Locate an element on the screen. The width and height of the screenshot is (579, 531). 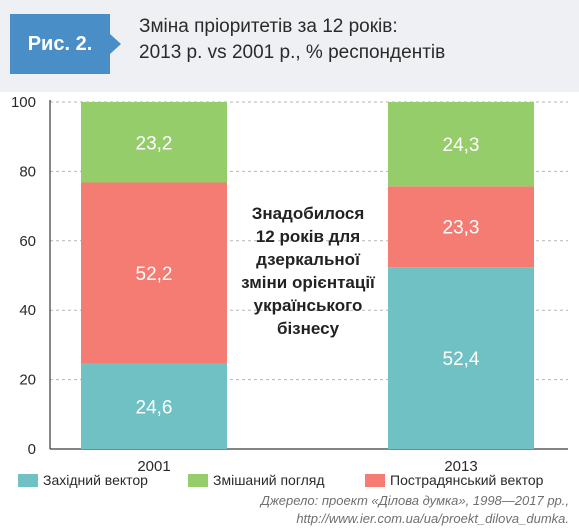
legend-item-post-soviet: Пострадянський вектор is located at coordinates (454, 480).